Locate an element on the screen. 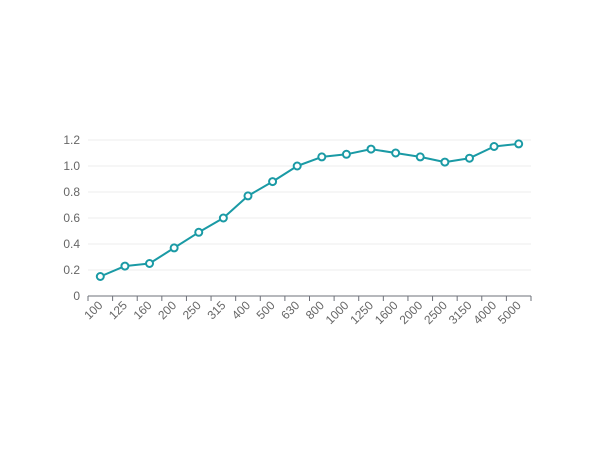 The image size is (610, 455). x-tick-label: 1000 is located at coordinates (337, 312).